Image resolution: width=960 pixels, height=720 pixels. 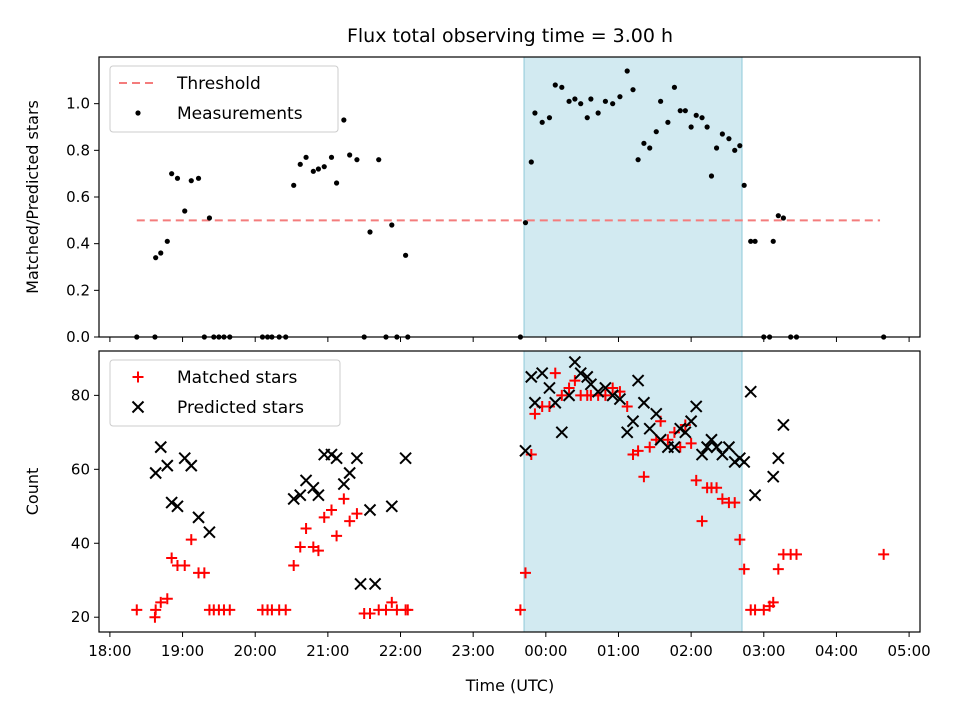 I want to click on x-tick-label: 02:00, so click(x=691, y=651).